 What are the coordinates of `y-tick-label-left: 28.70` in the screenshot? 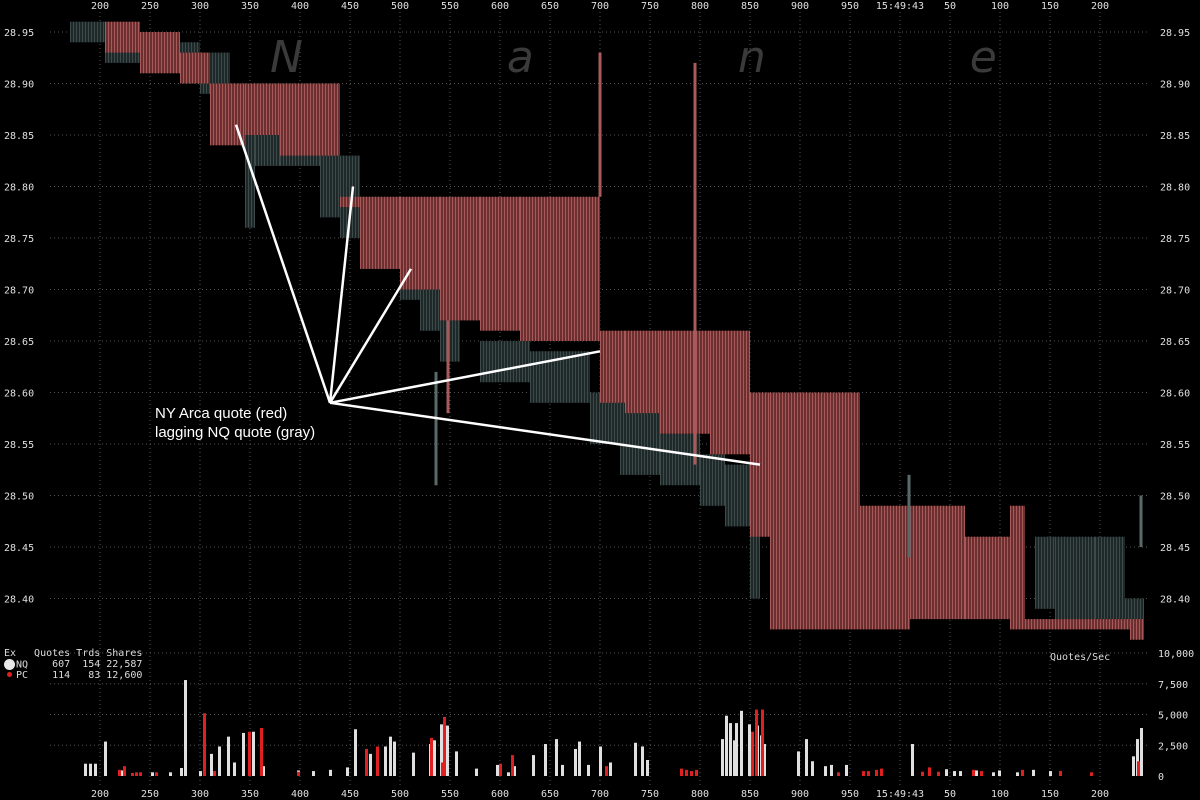 It's located at (19, 291).